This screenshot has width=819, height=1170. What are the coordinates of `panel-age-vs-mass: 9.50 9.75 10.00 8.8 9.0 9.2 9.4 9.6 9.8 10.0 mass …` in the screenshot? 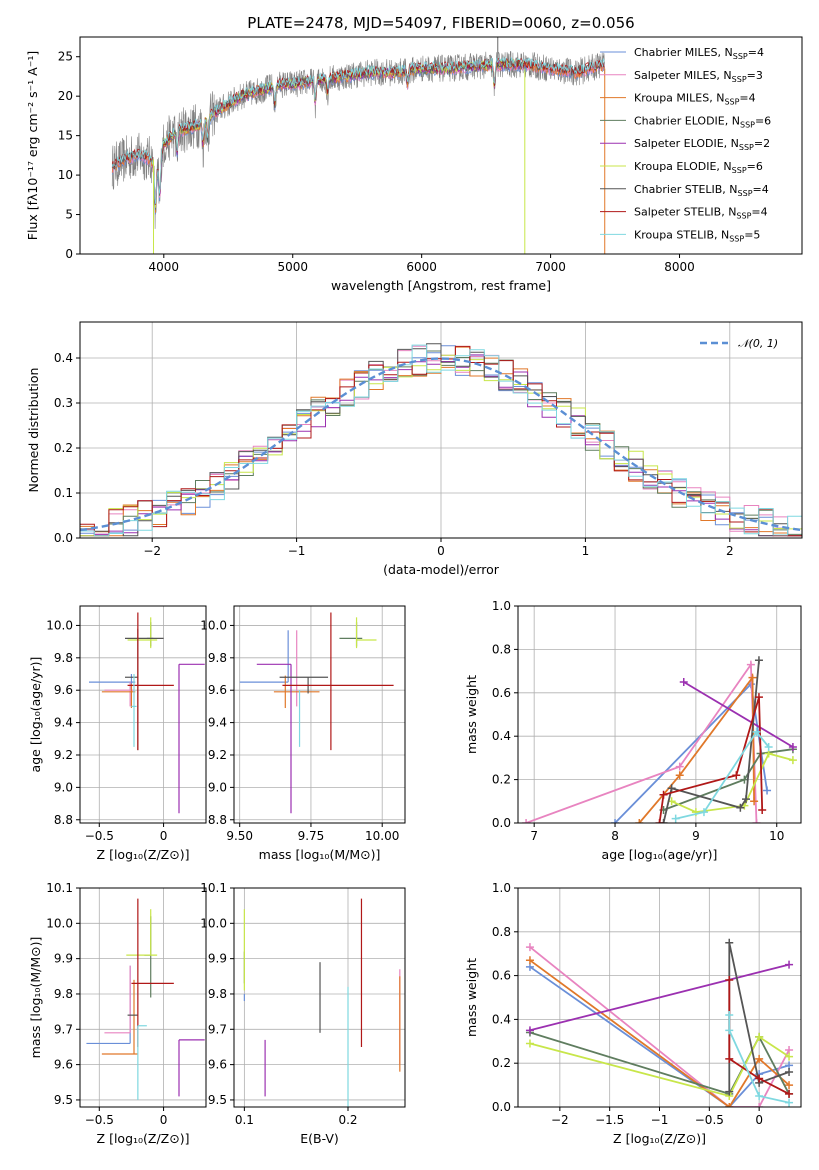 It's located at (302, 734).